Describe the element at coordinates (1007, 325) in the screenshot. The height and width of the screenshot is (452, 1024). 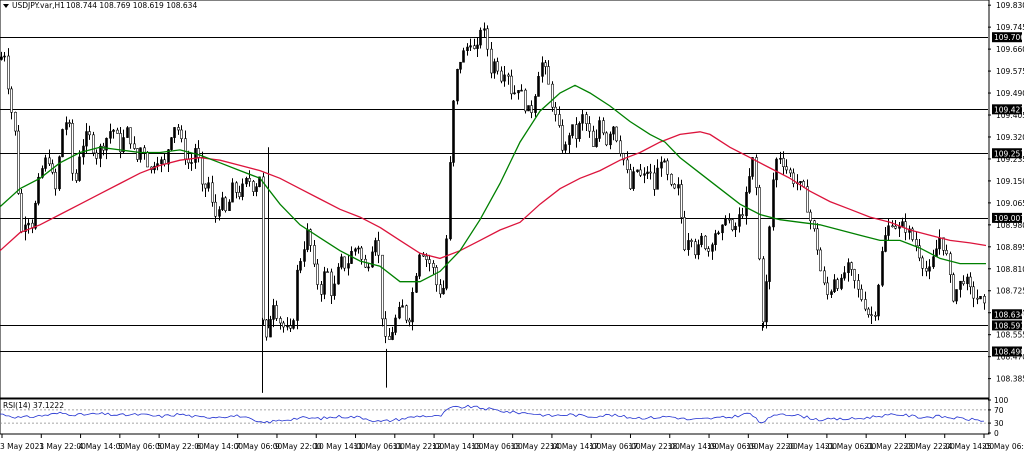
I see `level-price-label-bg` at that location.